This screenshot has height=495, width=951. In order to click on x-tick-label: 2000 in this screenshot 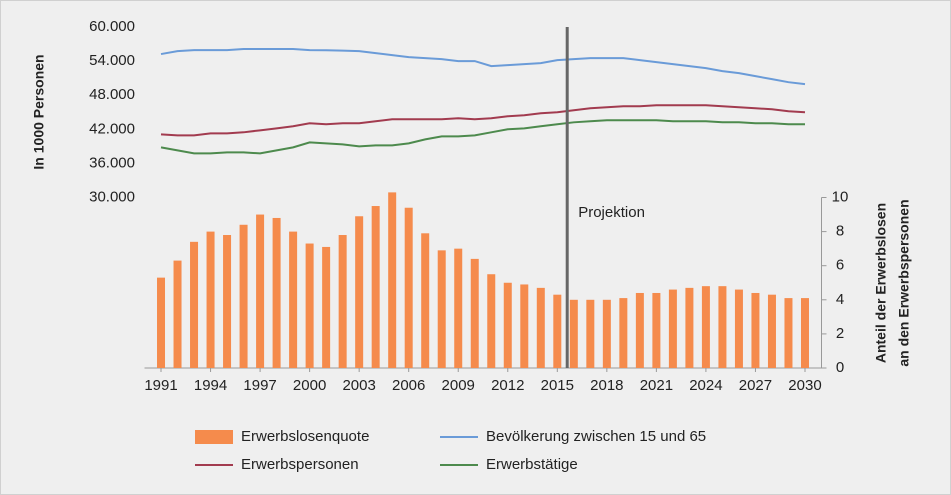, I will do `click(309, 385)`.